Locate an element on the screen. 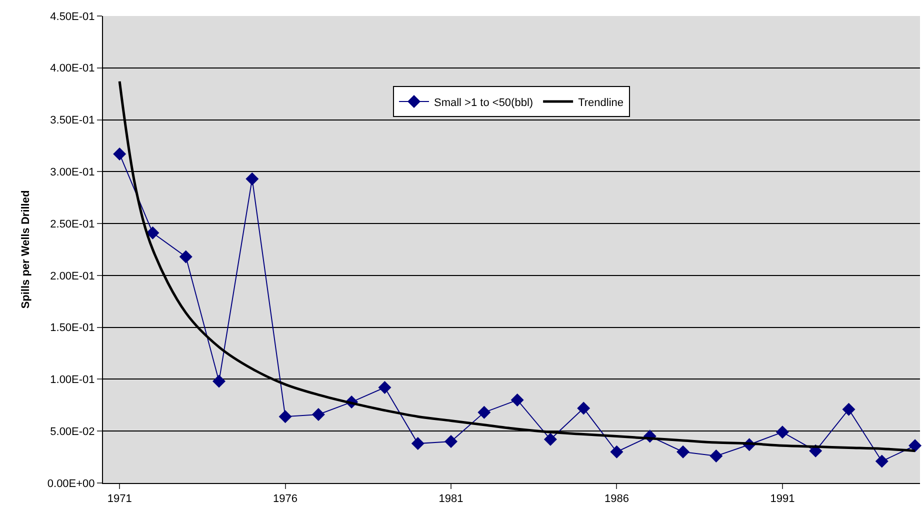 The image size is (922, 509). y-tick-label: 4.50E-01 is located at coordinates (72, 16).